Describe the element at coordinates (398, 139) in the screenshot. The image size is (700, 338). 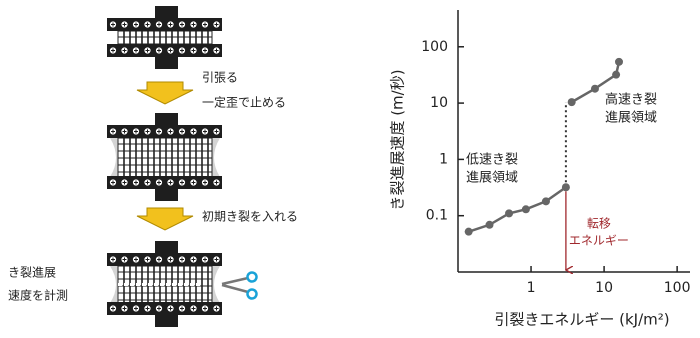
I see `y-axis-label: き裂進展速度 (m/秒)` at that location.